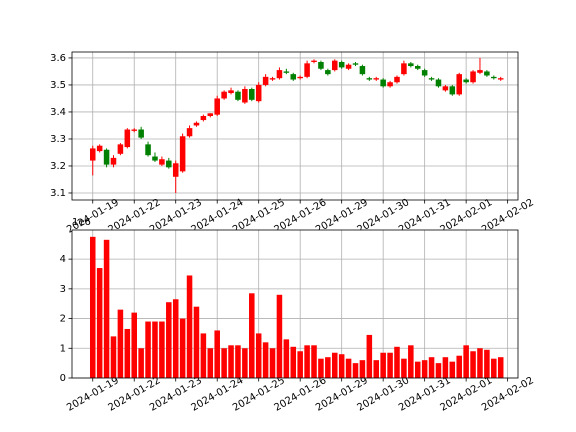 The width and height of the screenshot is (576, 432). Describe the element at coordinates (58, 193) in the screenshot. I see `y-tick-label: 3.1` at that location.